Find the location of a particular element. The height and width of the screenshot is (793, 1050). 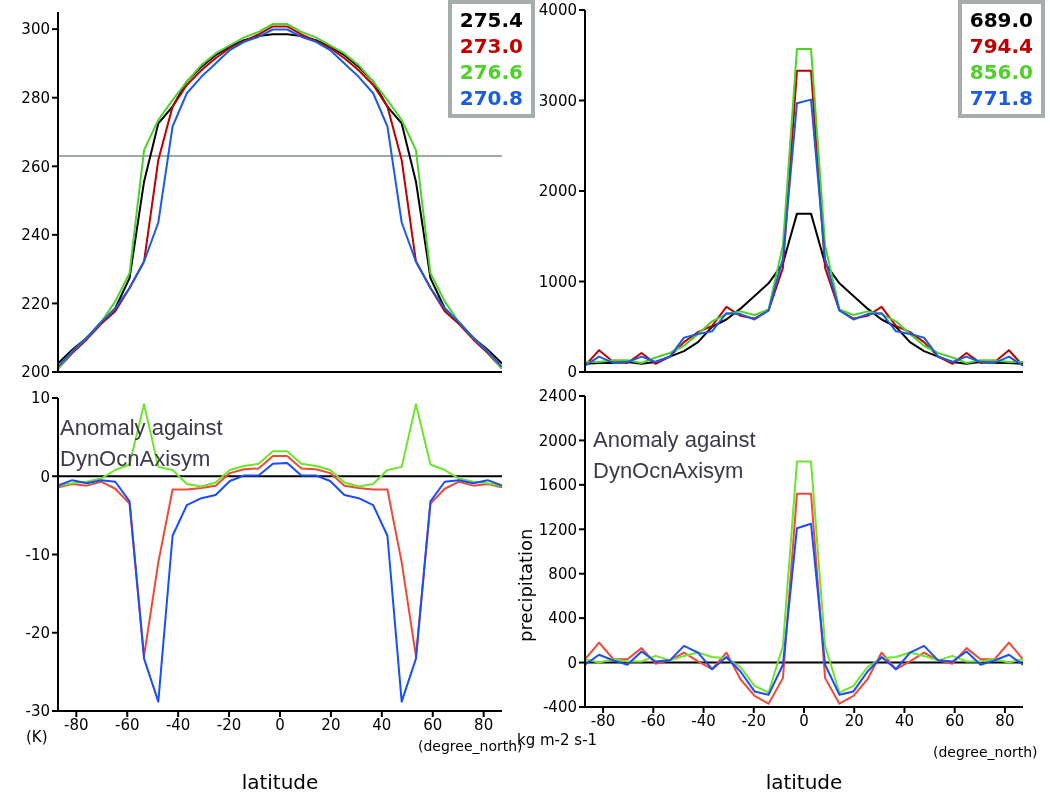

text: (K) is located at coordinates (37, 737).